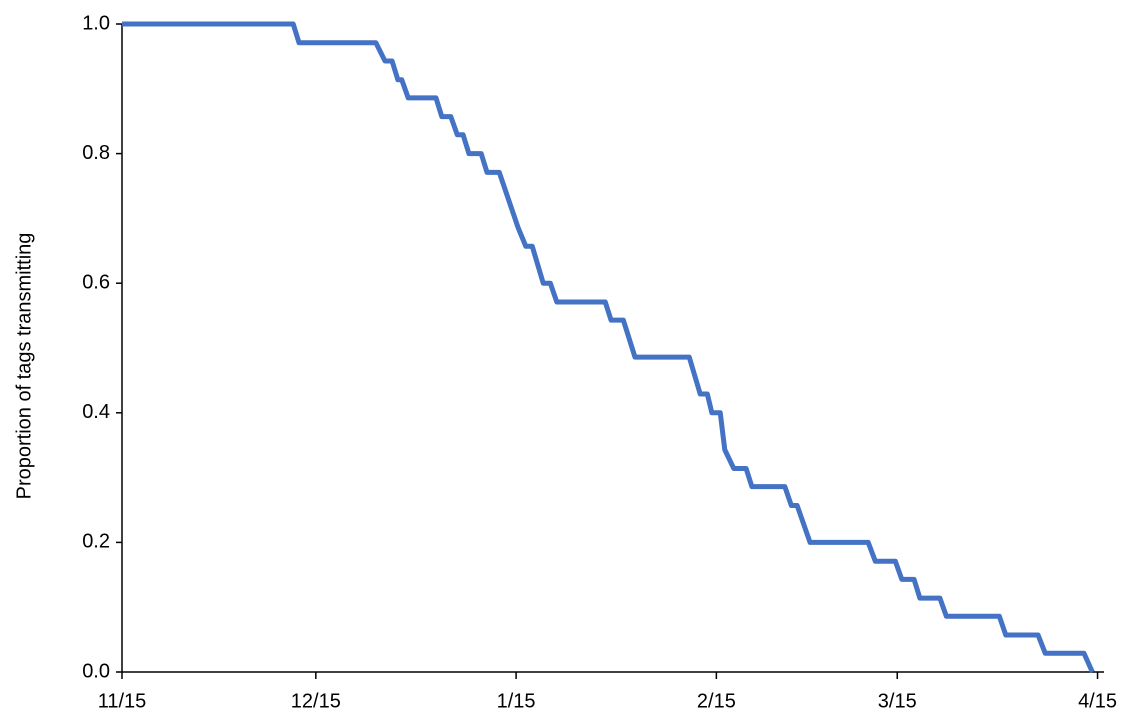 The image size is (1135, 719). I want to click on x-tick-label: 11/15, so click(122, 701).